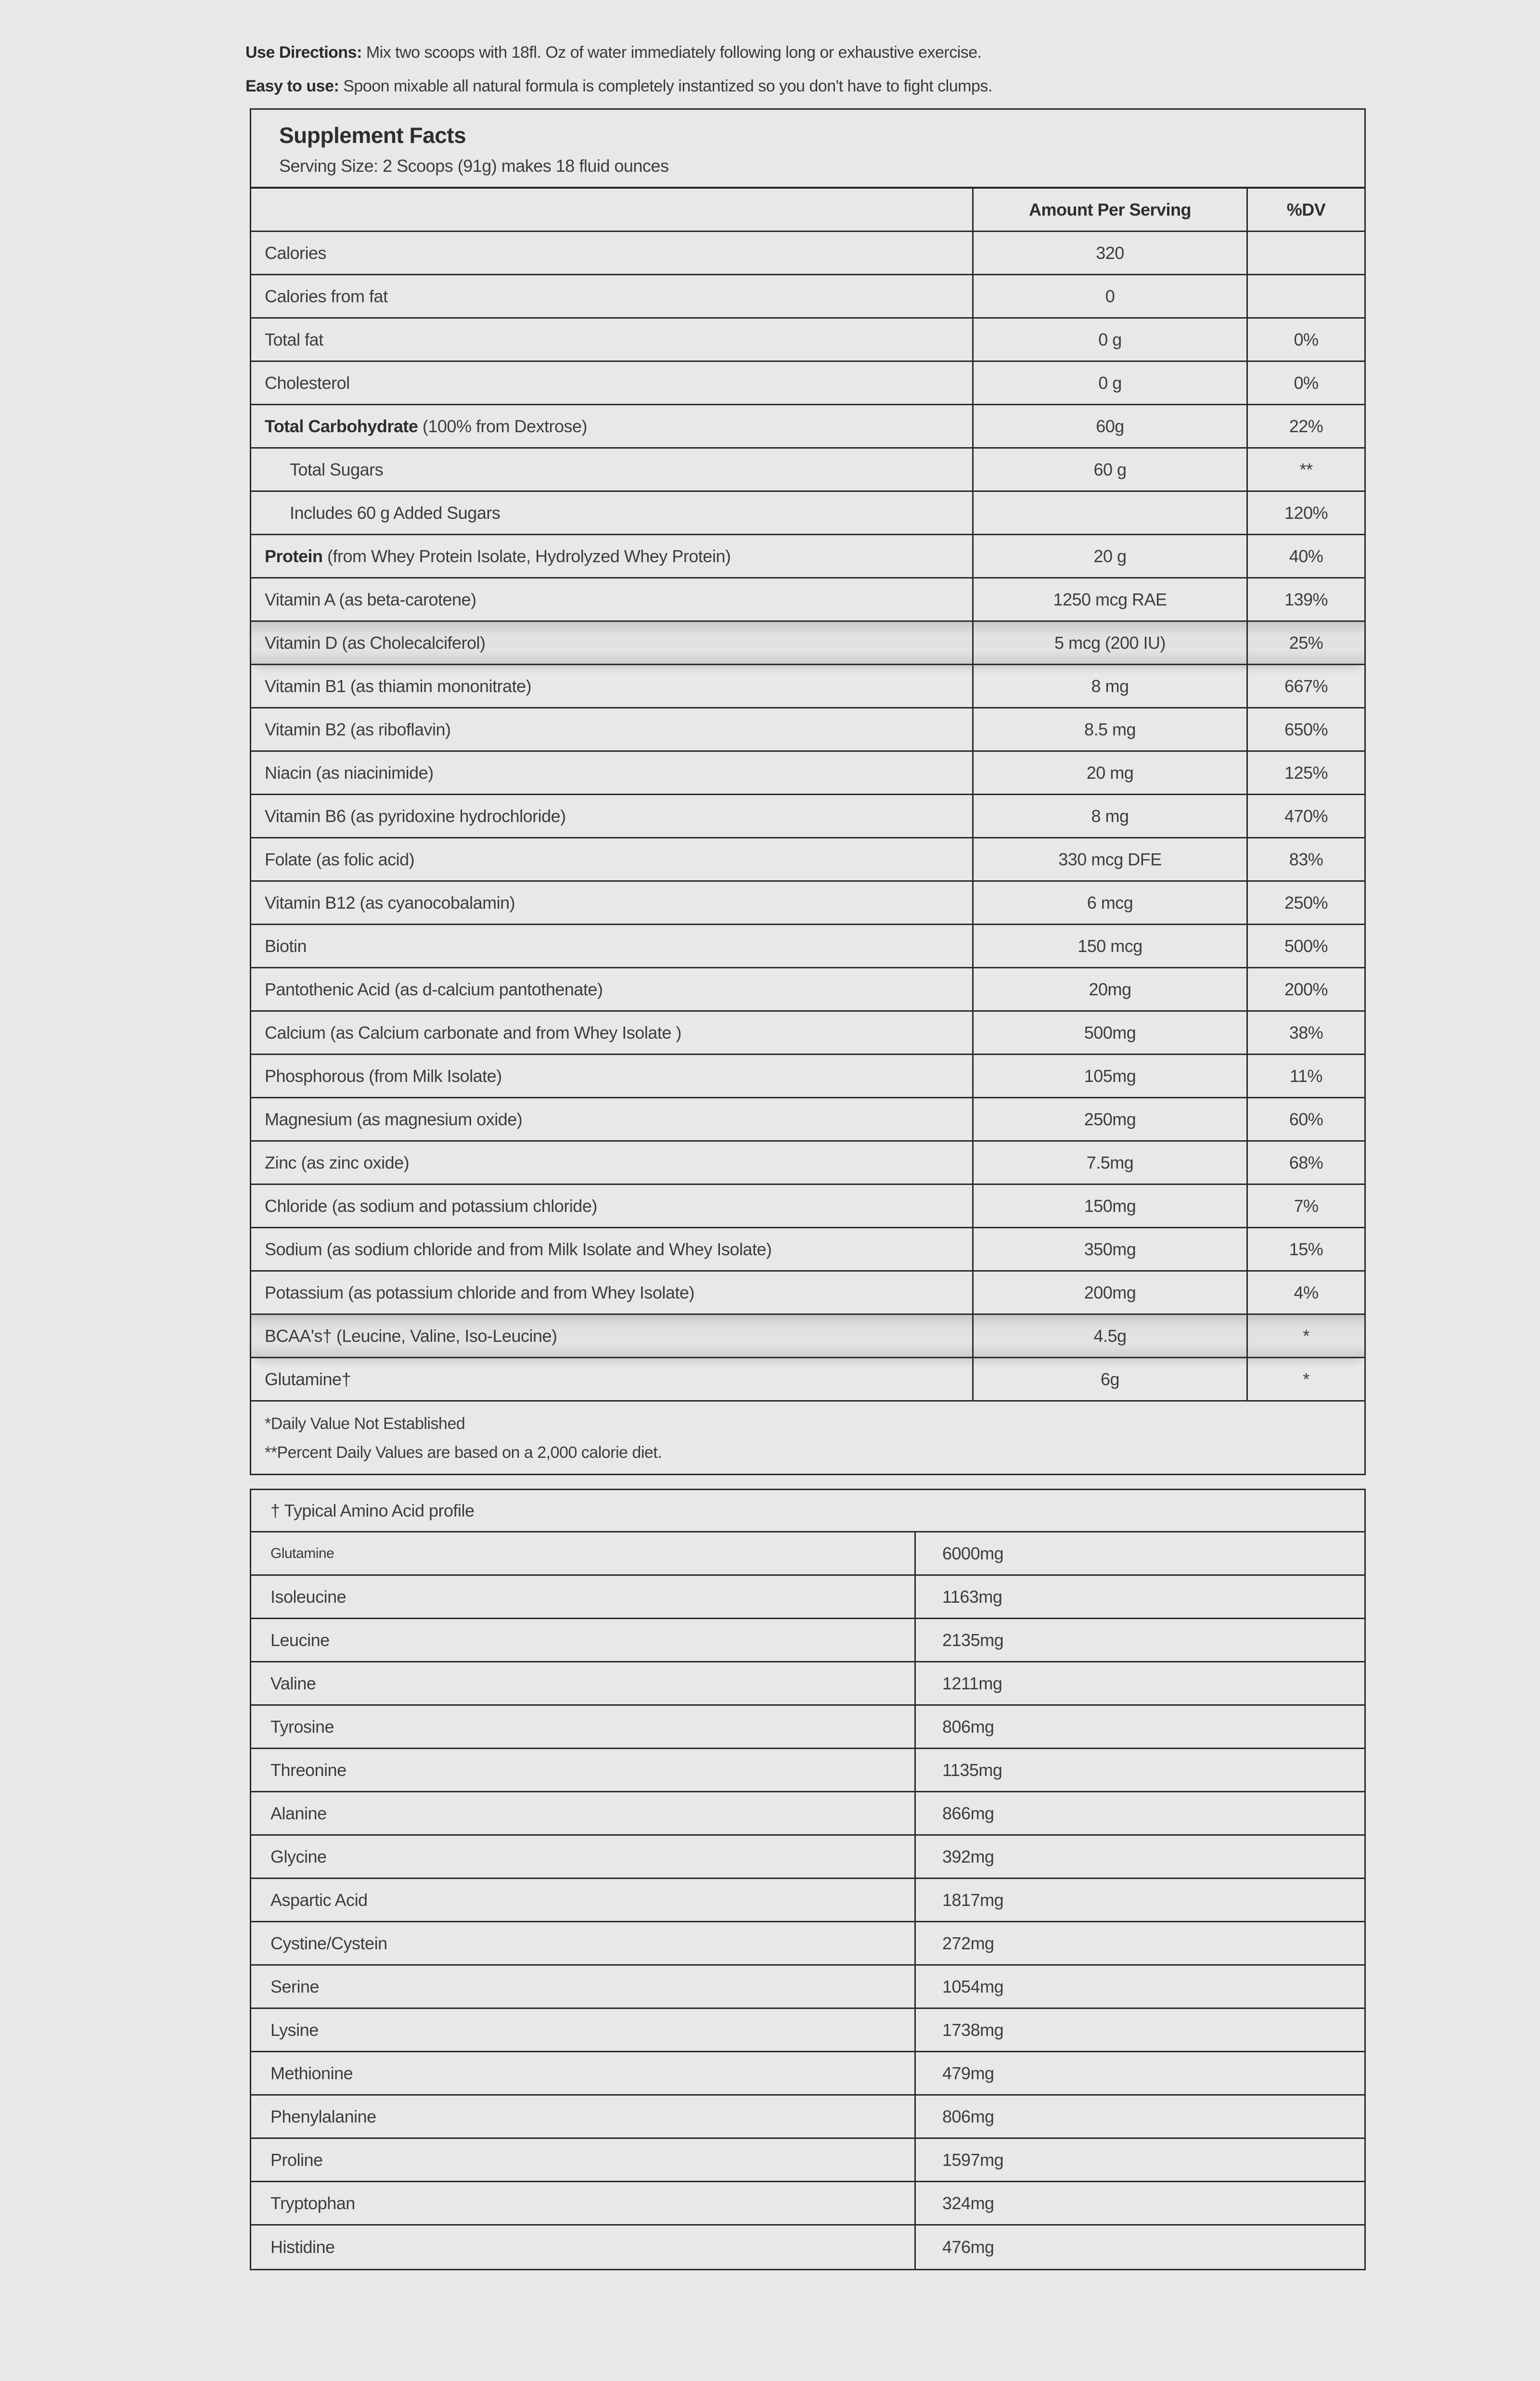 Image resolution: width=1540 pixels, height=2381 pixels. Describe the element at coordinates (307, 383) in the screenshot. I see `nutrient-name: Cholesterol` at that location.